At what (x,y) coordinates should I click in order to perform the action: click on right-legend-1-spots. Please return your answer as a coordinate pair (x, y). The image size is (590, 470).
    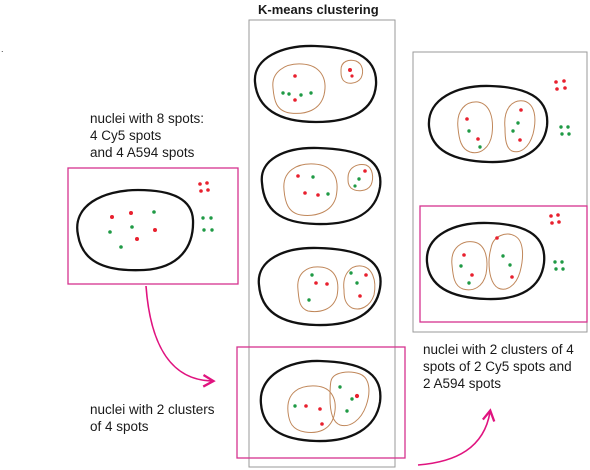
    Looking at the image, I should click on (562, 107).